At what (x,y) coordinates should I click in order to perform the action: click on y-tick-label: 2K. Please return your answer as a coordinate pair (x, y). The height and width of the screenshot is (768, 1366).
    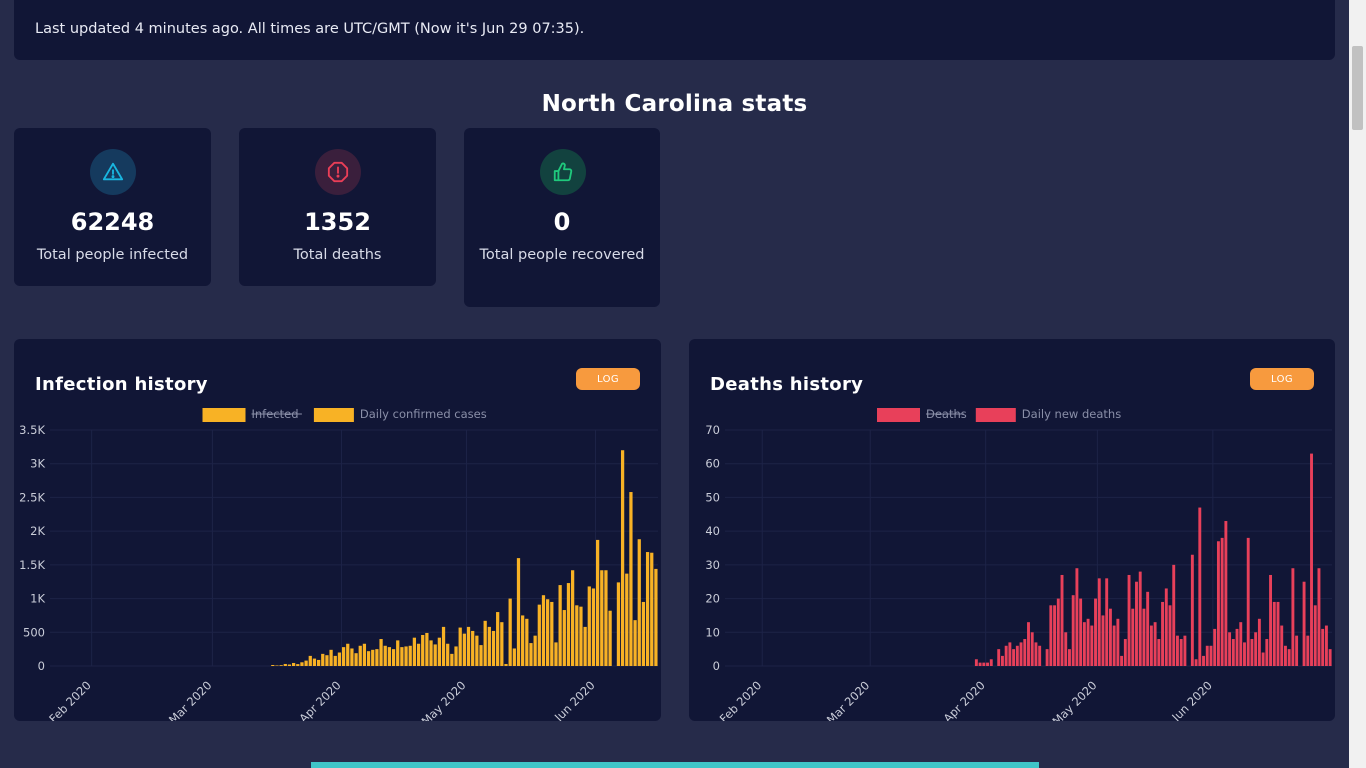
    Looking at the image, I should click on (37, 531).